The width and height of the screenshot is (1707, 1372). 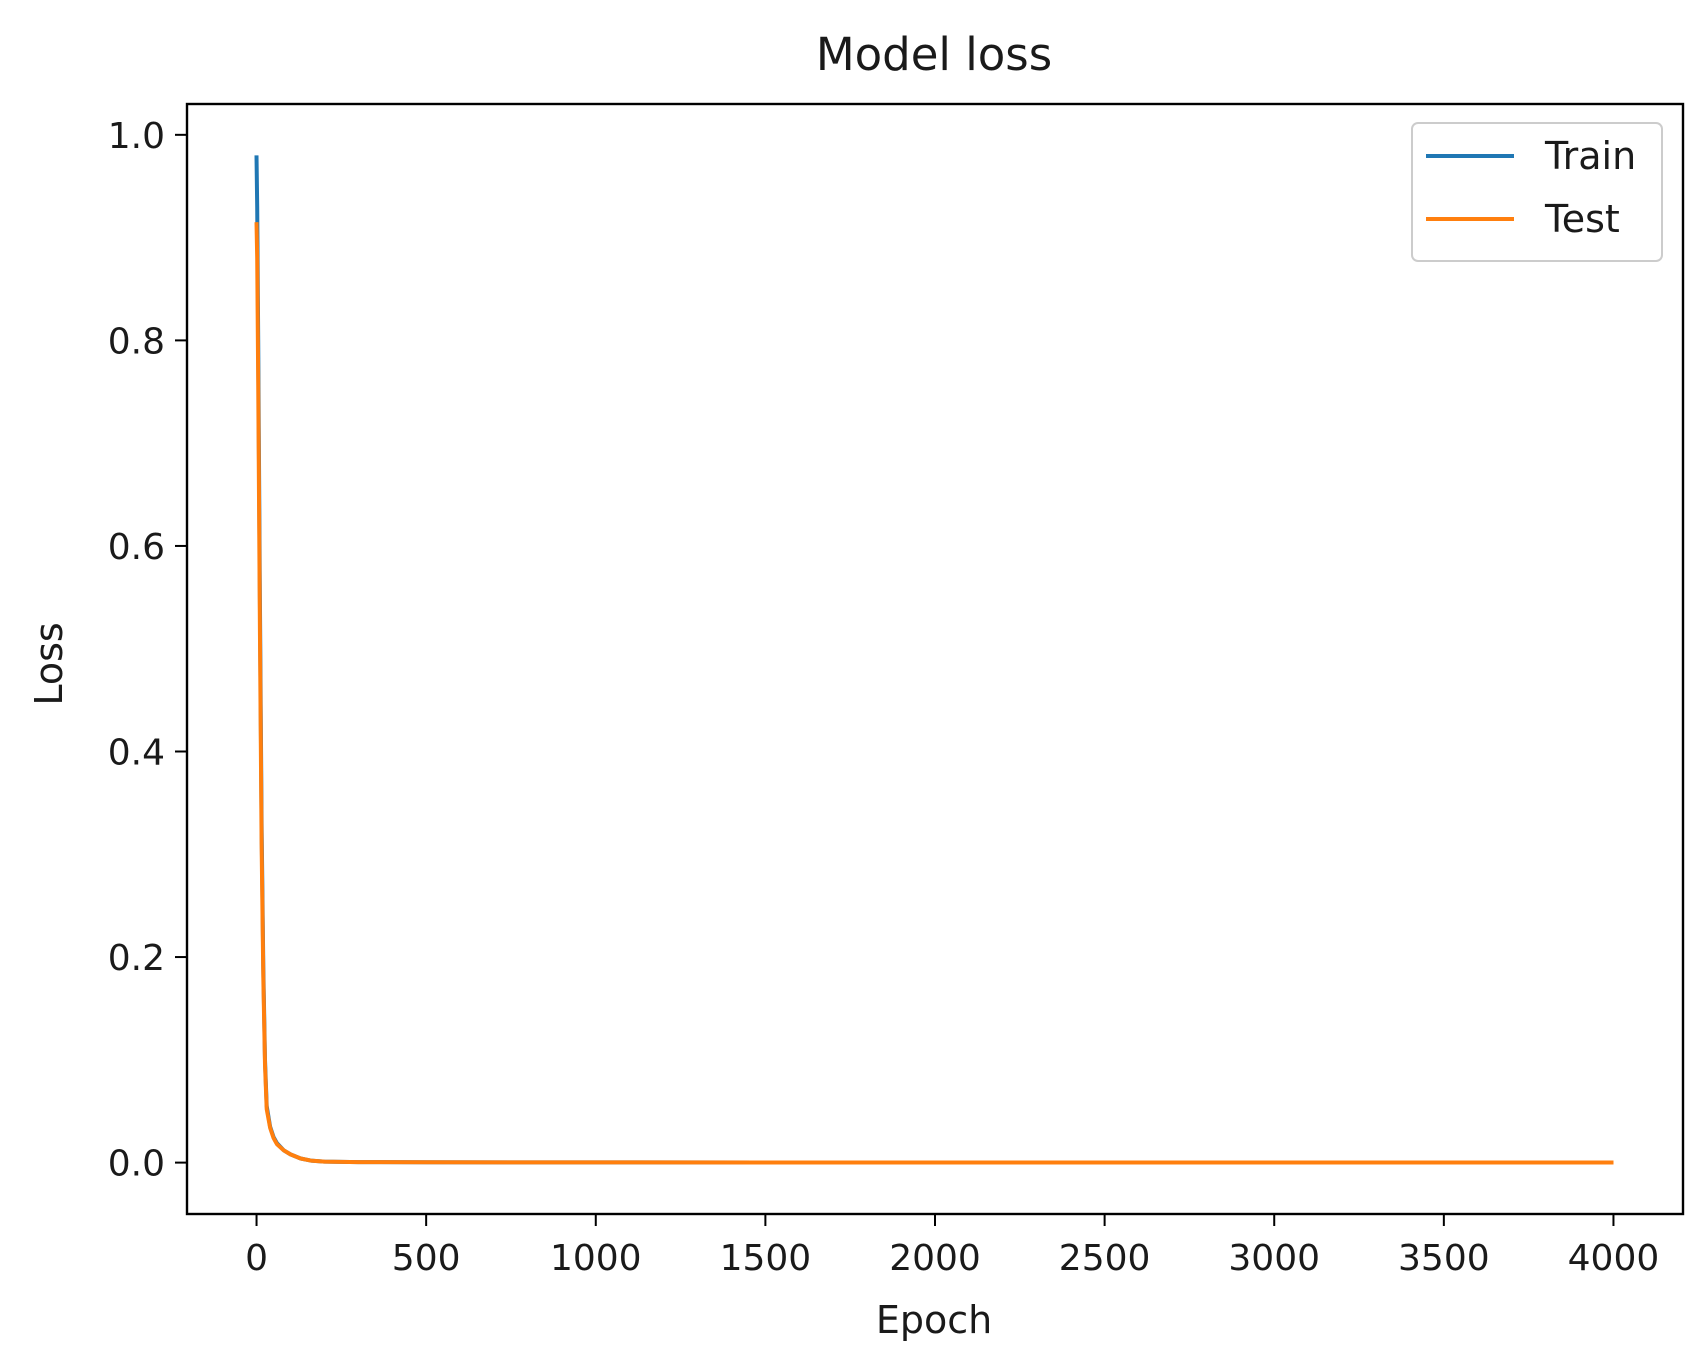 What do you see at coordinates (256, 1258) in the screenshot?
I see `x-tick-label: 0` at bounding box center [256, 1258].